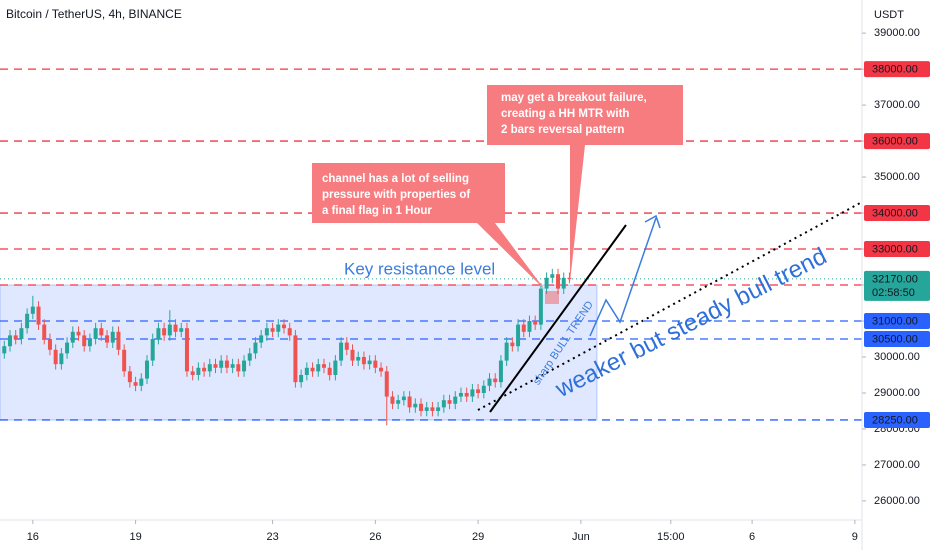 Image resolution: width=932 pixels, height=550 pixels. I want to click on x-tick-label: Jun, so click(581, 537).